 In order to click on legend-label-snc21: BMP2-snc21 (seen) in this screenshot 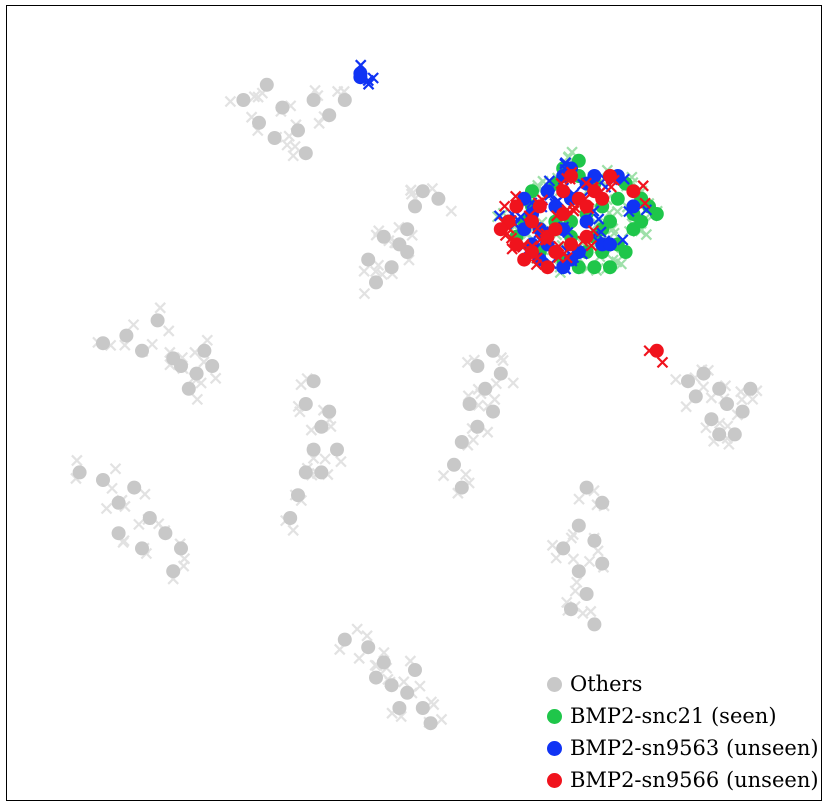, I will do `click(673, 716)`.